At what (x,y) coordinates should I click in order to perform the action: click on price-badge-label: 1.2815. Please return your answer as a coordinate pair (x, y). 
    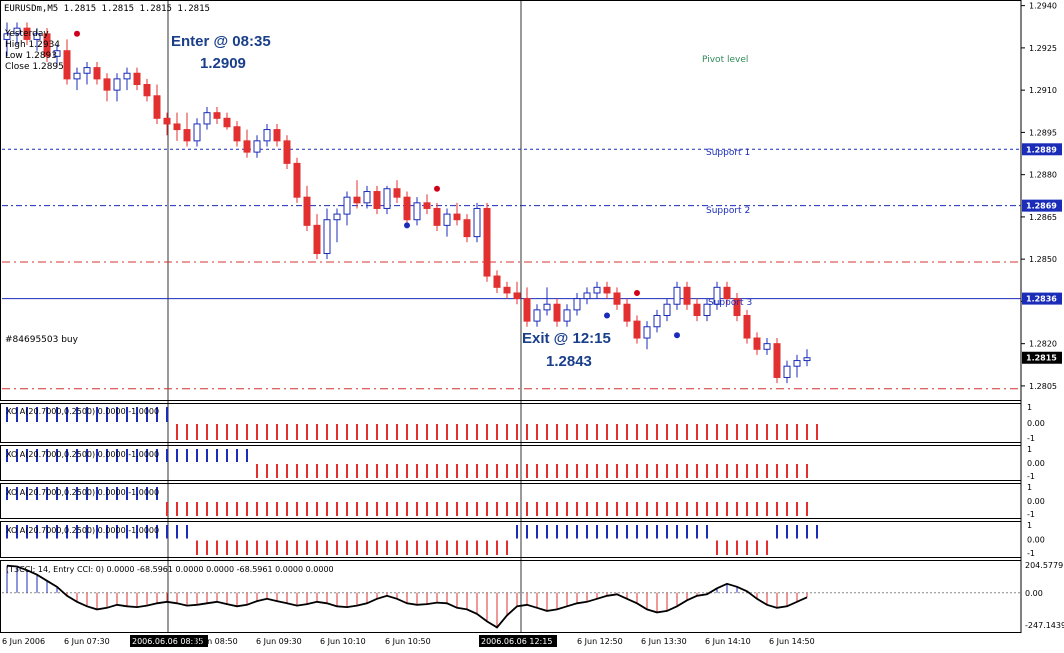
    Looking at the image, I should click on (1041, 358).